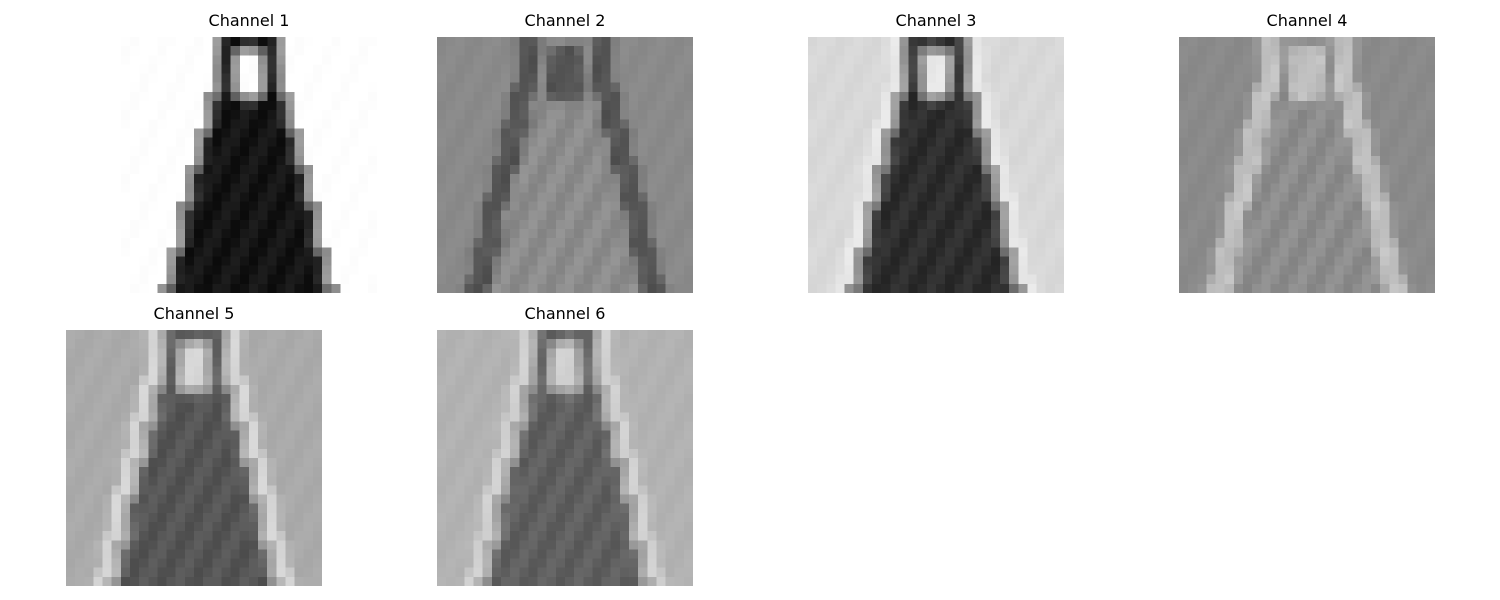 This screenshot has width=1500, height=600. What do you see at coordinates (1307, 20) in the screenshot?
I see `channel-title-4: Channel 4` at bounding box center [1307, 20].